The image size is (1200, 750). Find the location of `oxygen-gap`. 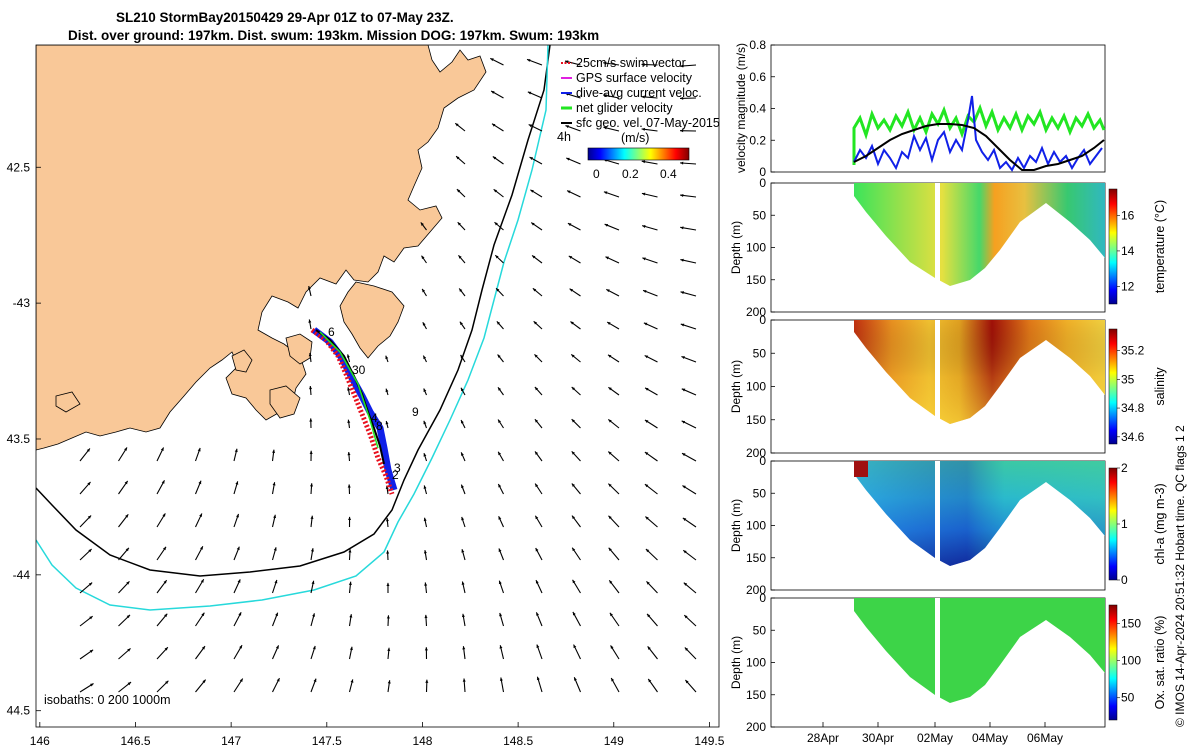

oxygen-gap is located at coordinates (937, 648).